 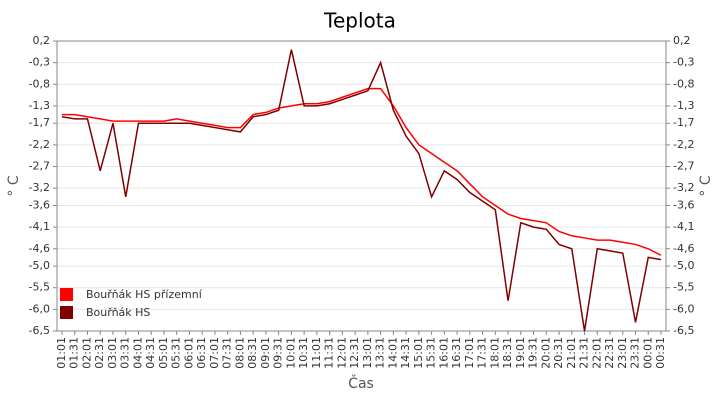 I want to click on x-tick-label: 00:31, so click(x=660, y=353).